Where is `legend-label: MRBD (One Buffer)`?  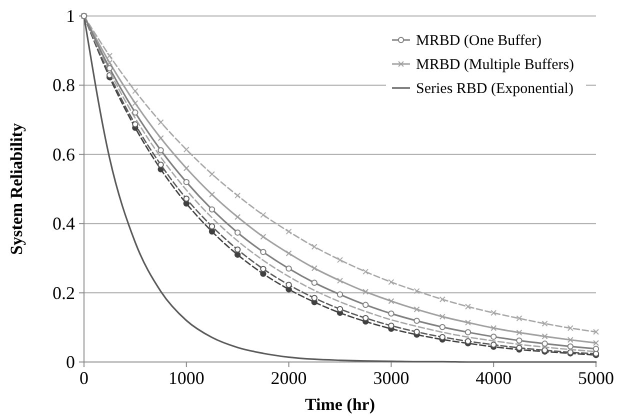 legend-label: MRBD (One Buffer) is located at coordinates (479, 41).